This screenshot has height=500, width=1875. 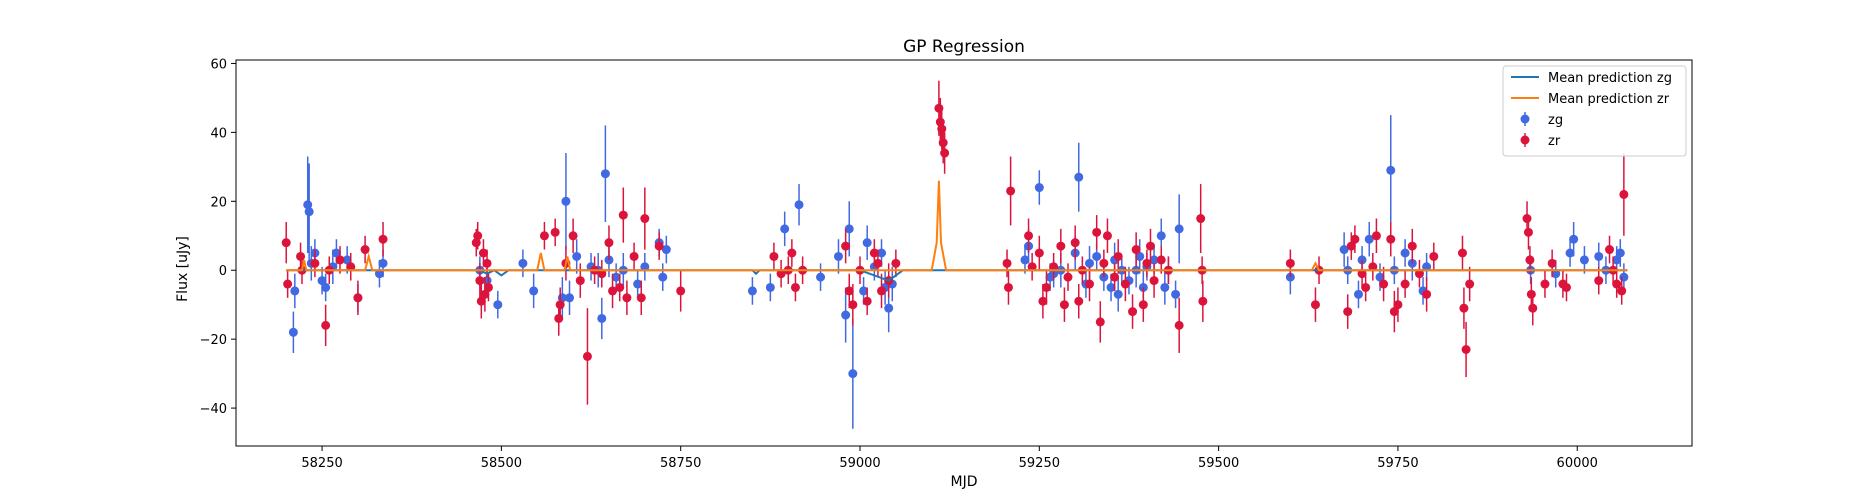 I want to click on x-tick-label: 58250, so click(x=321, y=463).